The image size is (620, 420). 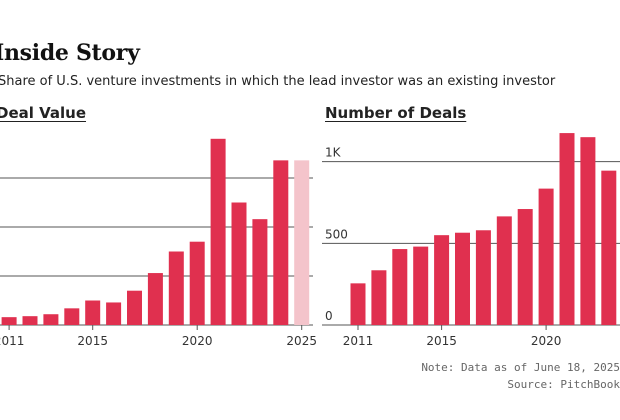 I want to click on number-of-deals-bar-2022, so click(x=588, y=231).